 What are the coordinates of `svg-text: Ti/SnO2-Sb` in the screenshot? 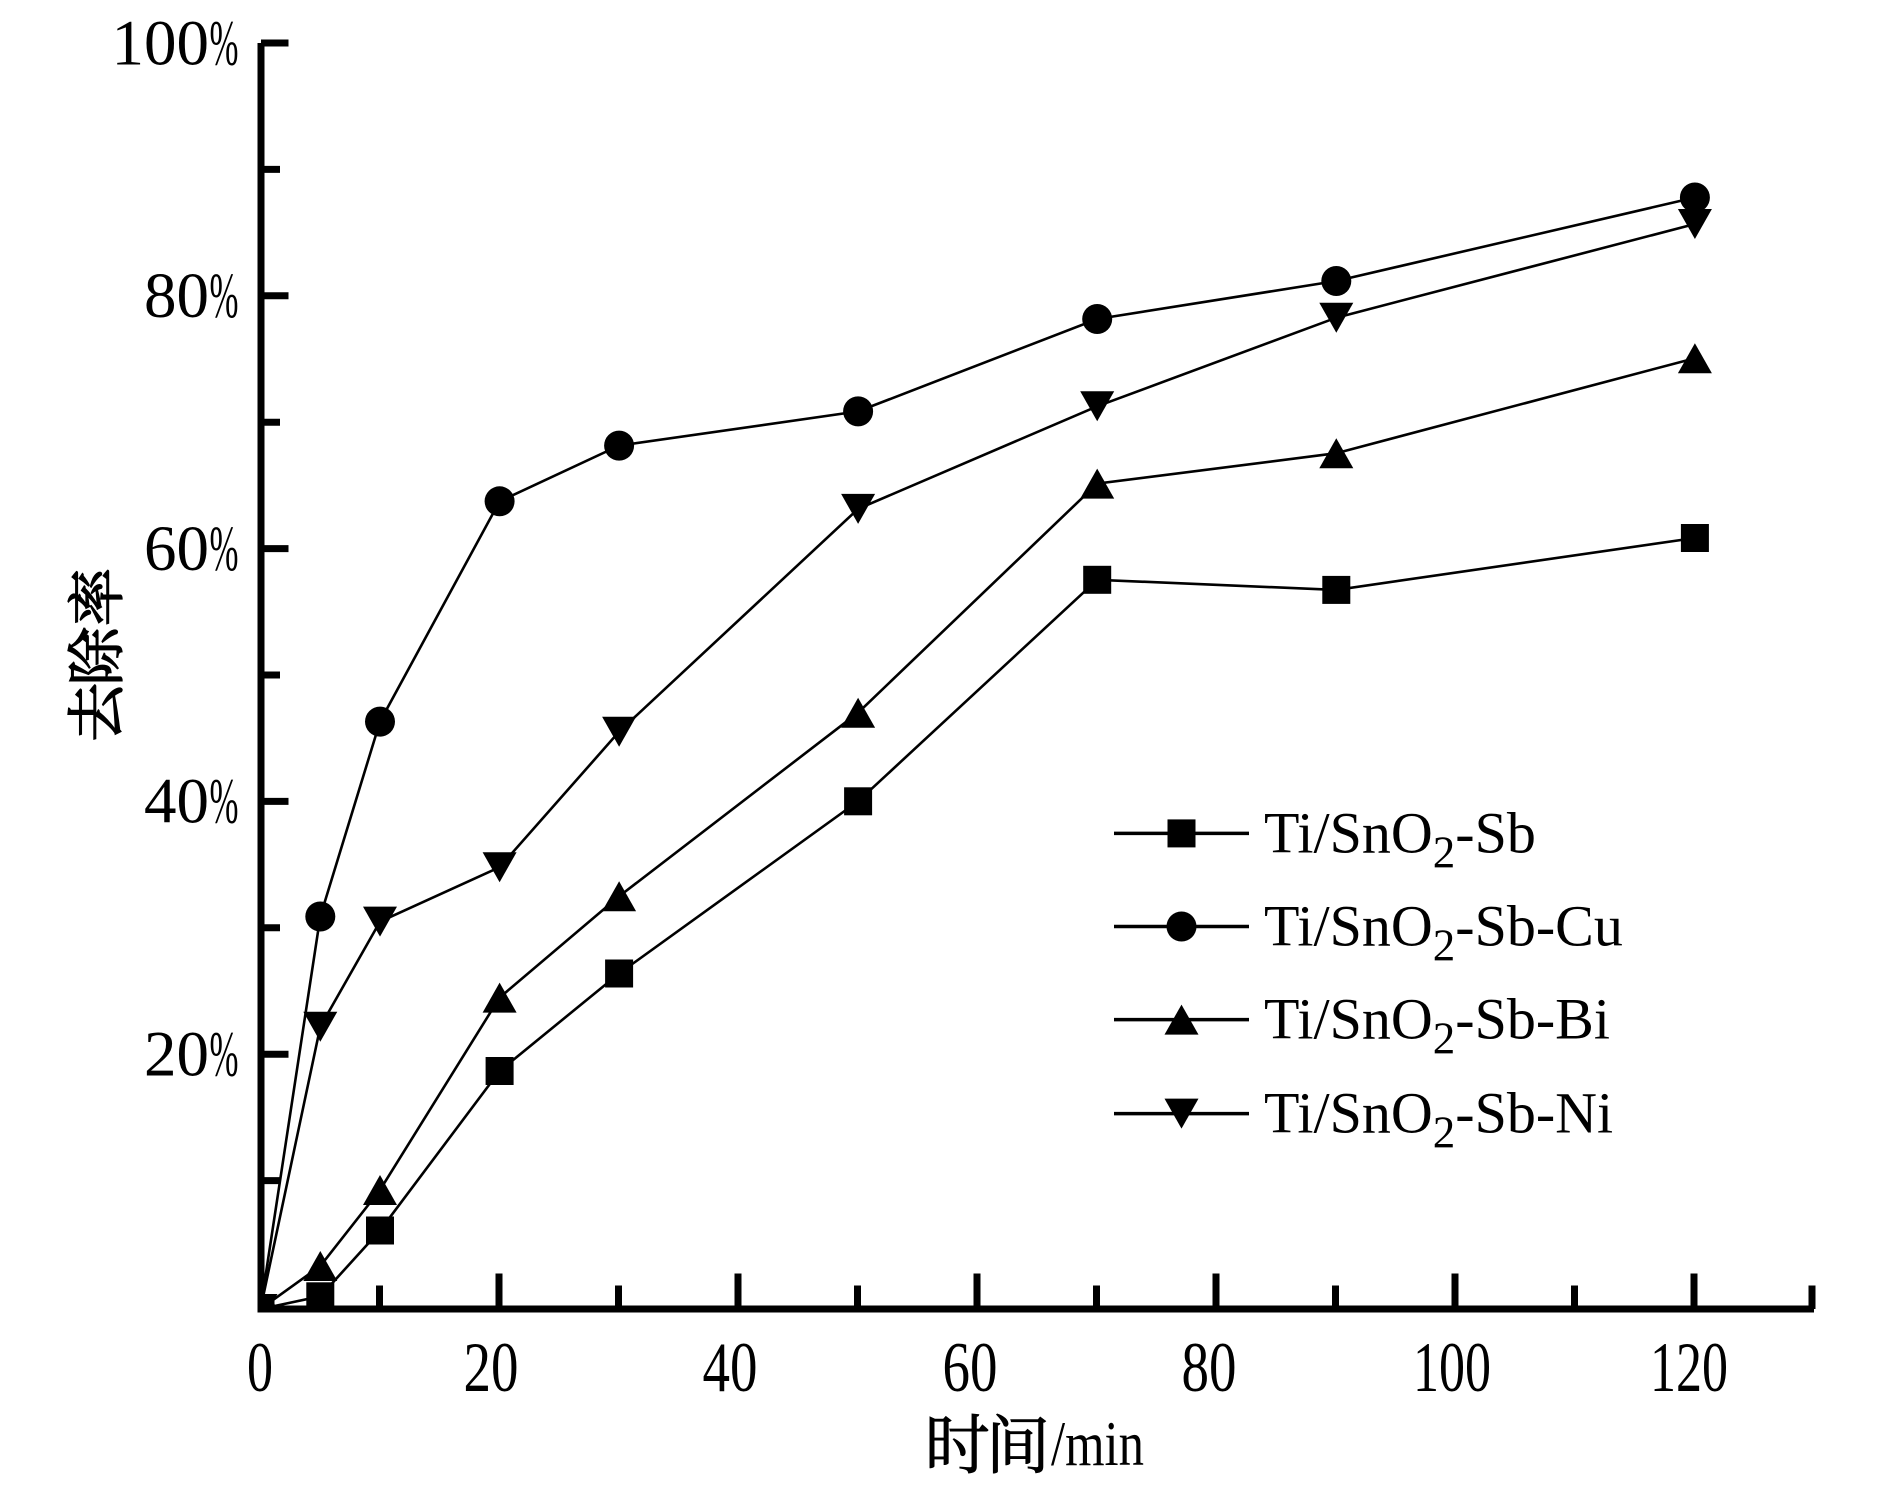 It's located at (1400, 838).